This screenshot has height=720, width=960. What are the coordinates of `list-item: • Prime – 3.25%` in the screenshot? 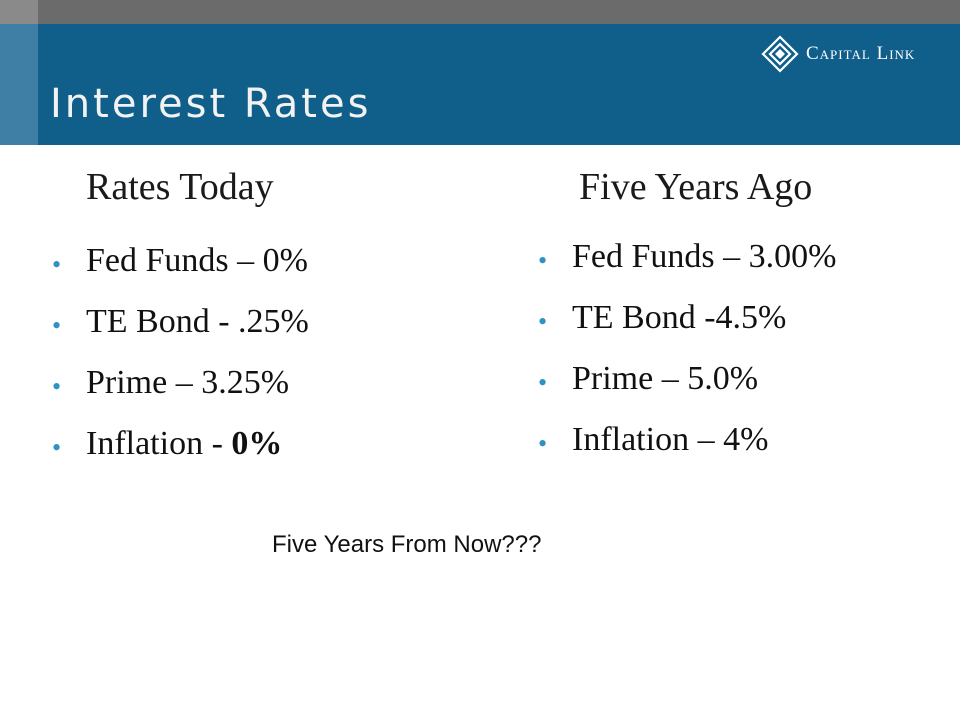 It's located at (180, 396).